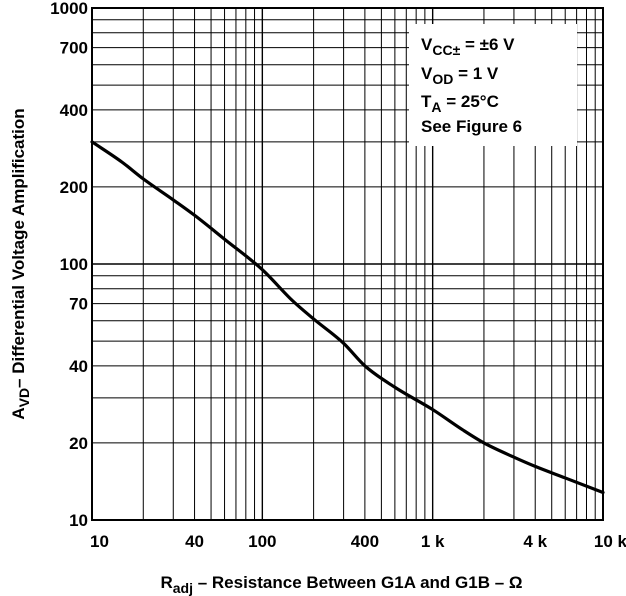  Describe the element at coordinates (74, 187) in the screenshot. I see `y-tick-label: 200` at that location.